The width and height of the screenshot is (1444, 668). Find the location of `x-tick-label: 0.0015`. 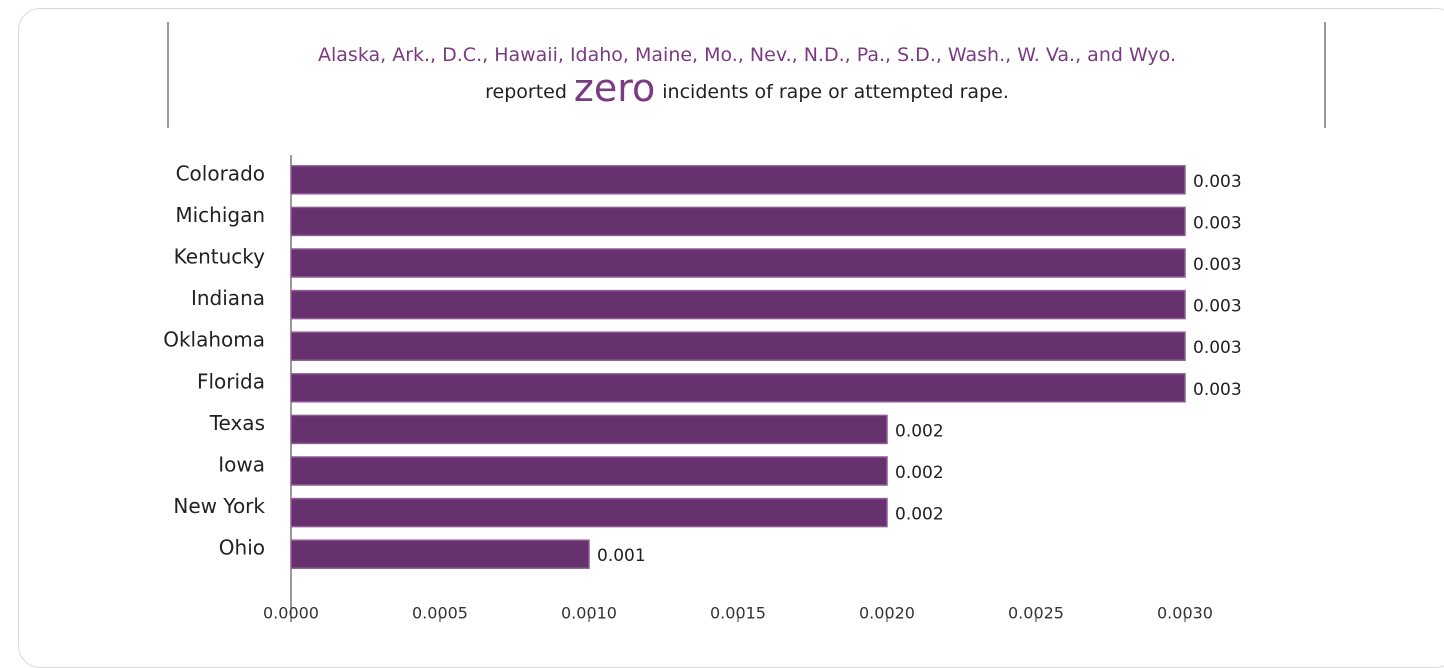

x-tick-label: 0.0015 is located at coordinates (738, 613).